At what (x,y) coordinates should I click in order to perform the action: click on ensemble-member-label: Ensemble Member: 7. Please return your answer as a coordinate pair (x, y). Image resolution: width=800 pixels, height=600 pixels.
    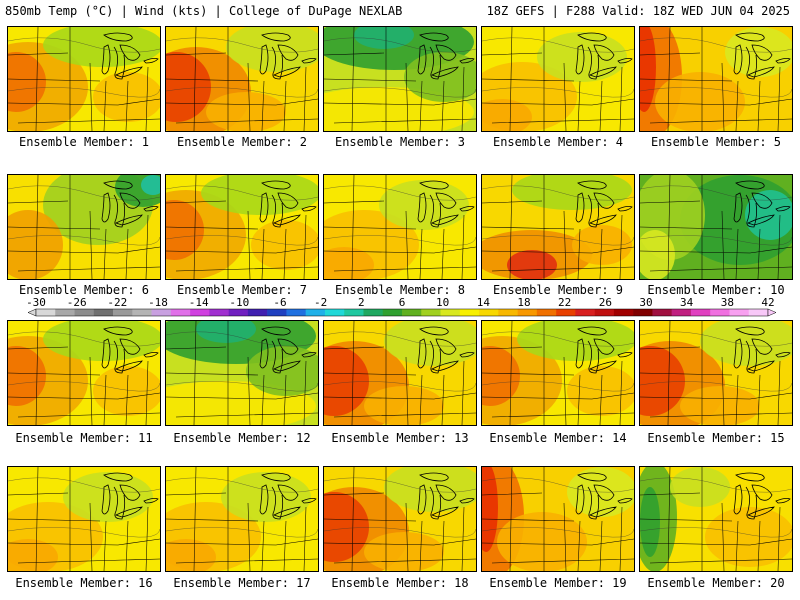
    Looking at the image, I should click on (242, 290).